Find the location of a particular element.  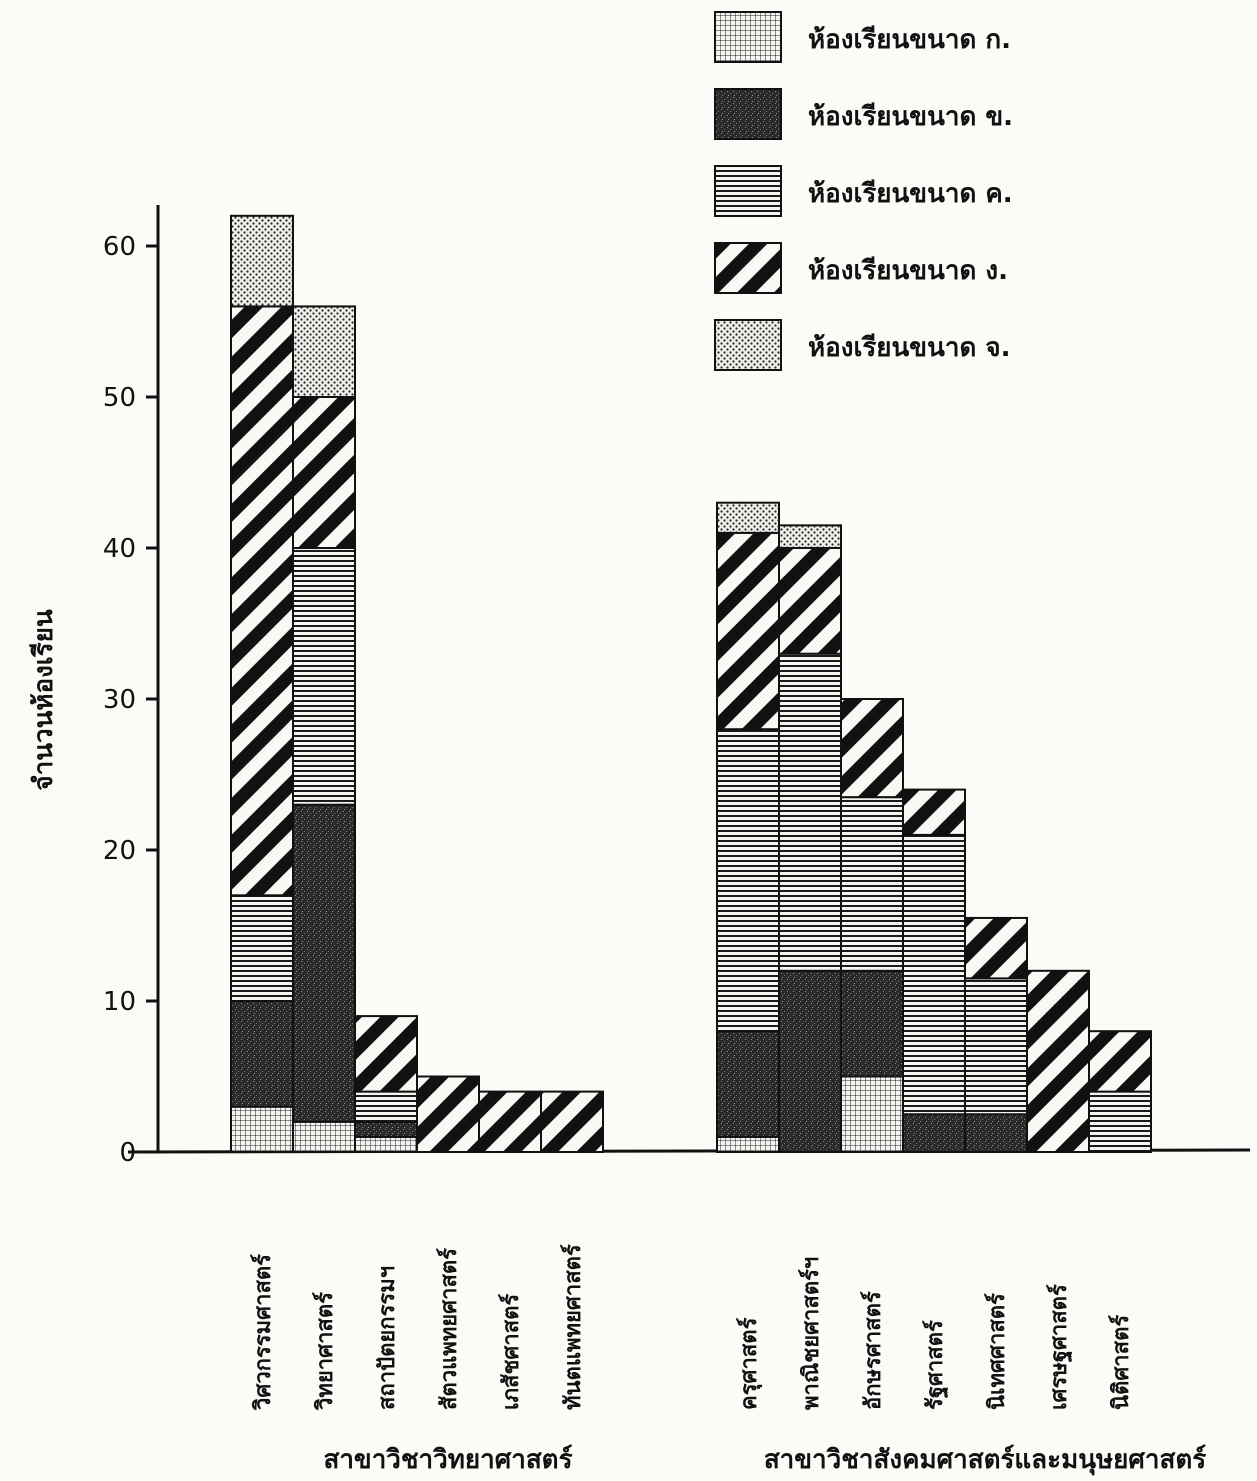

category-label: อักษรศาสตร์ is located at coordinates (873, 1350).